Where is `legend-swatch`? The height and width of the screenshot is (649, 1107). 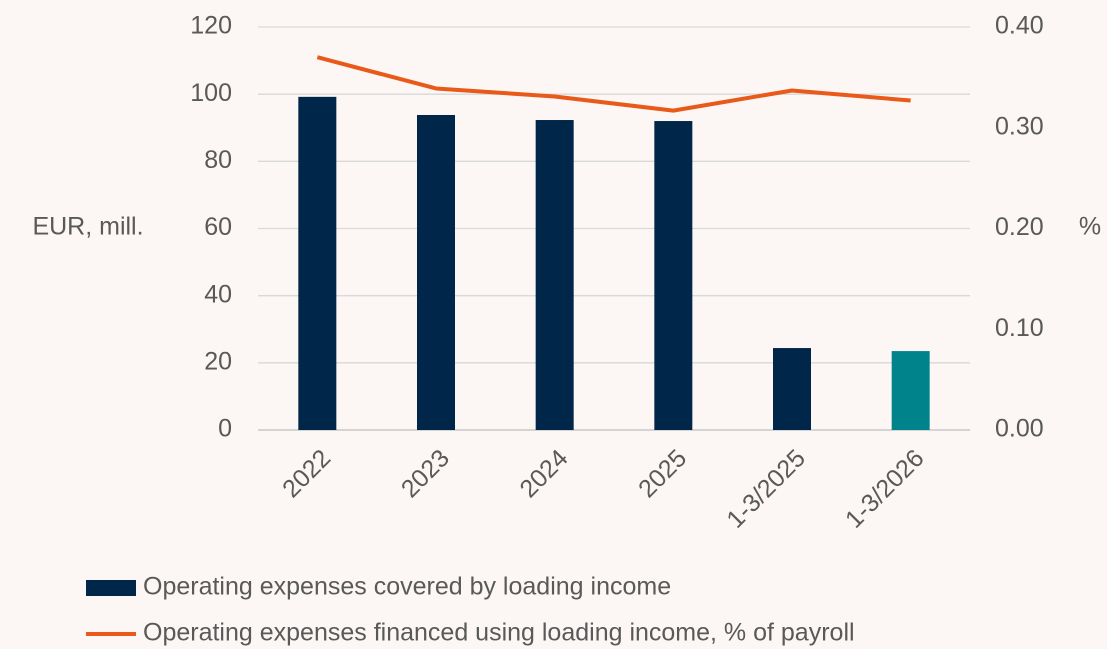 legend-swatch is located at coordinates (111, 588).